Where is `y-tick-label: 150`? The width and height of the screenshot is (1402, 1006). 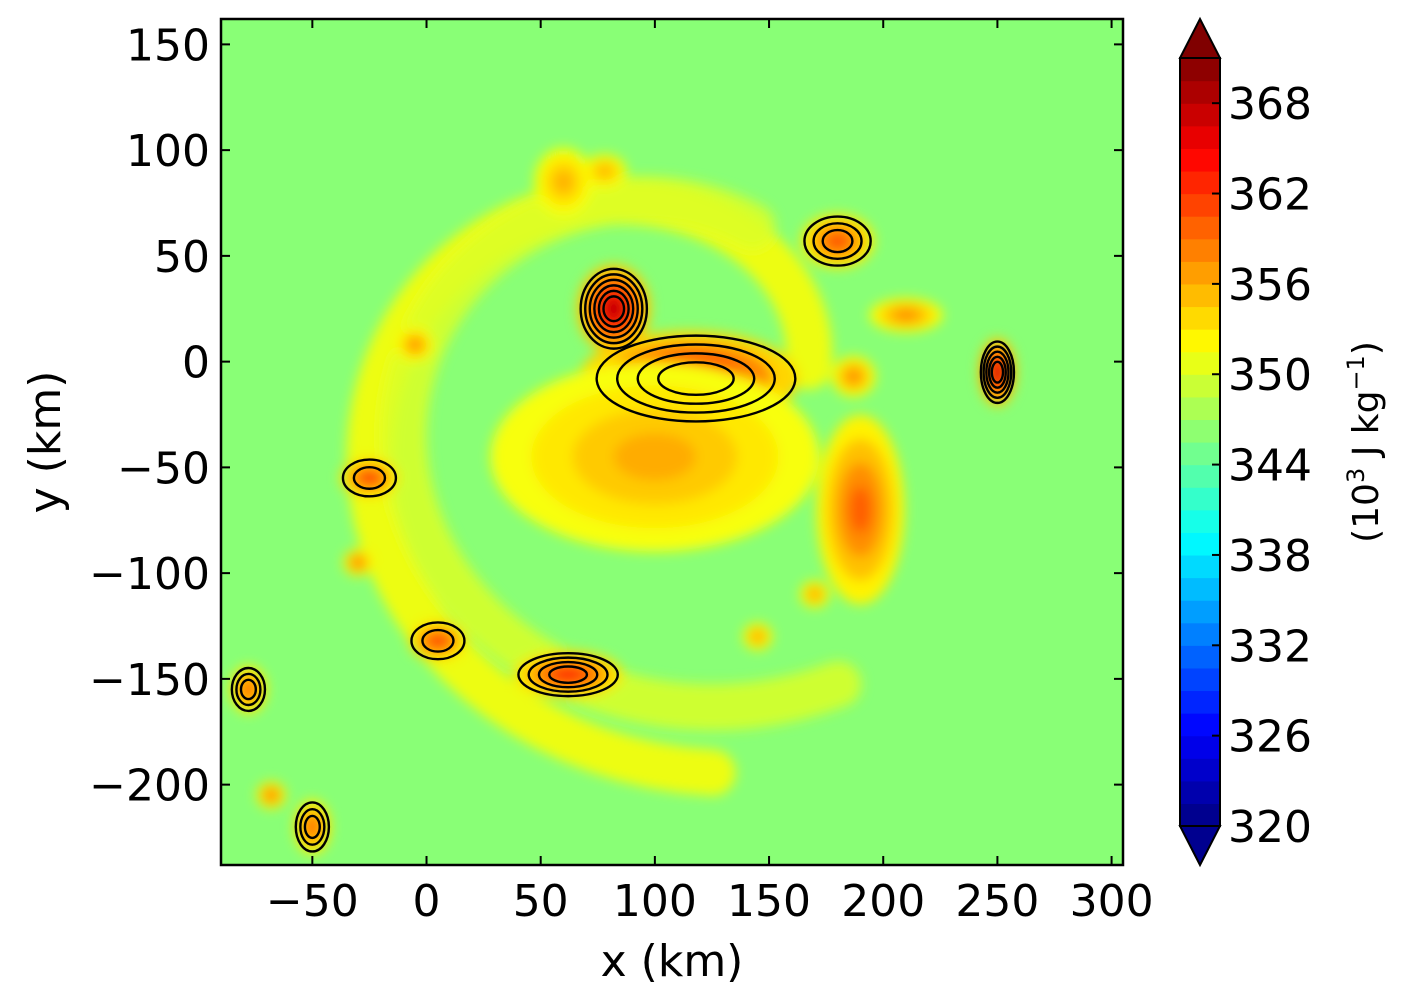
y-tick-label: 150 is located at coordinates (168, 45).